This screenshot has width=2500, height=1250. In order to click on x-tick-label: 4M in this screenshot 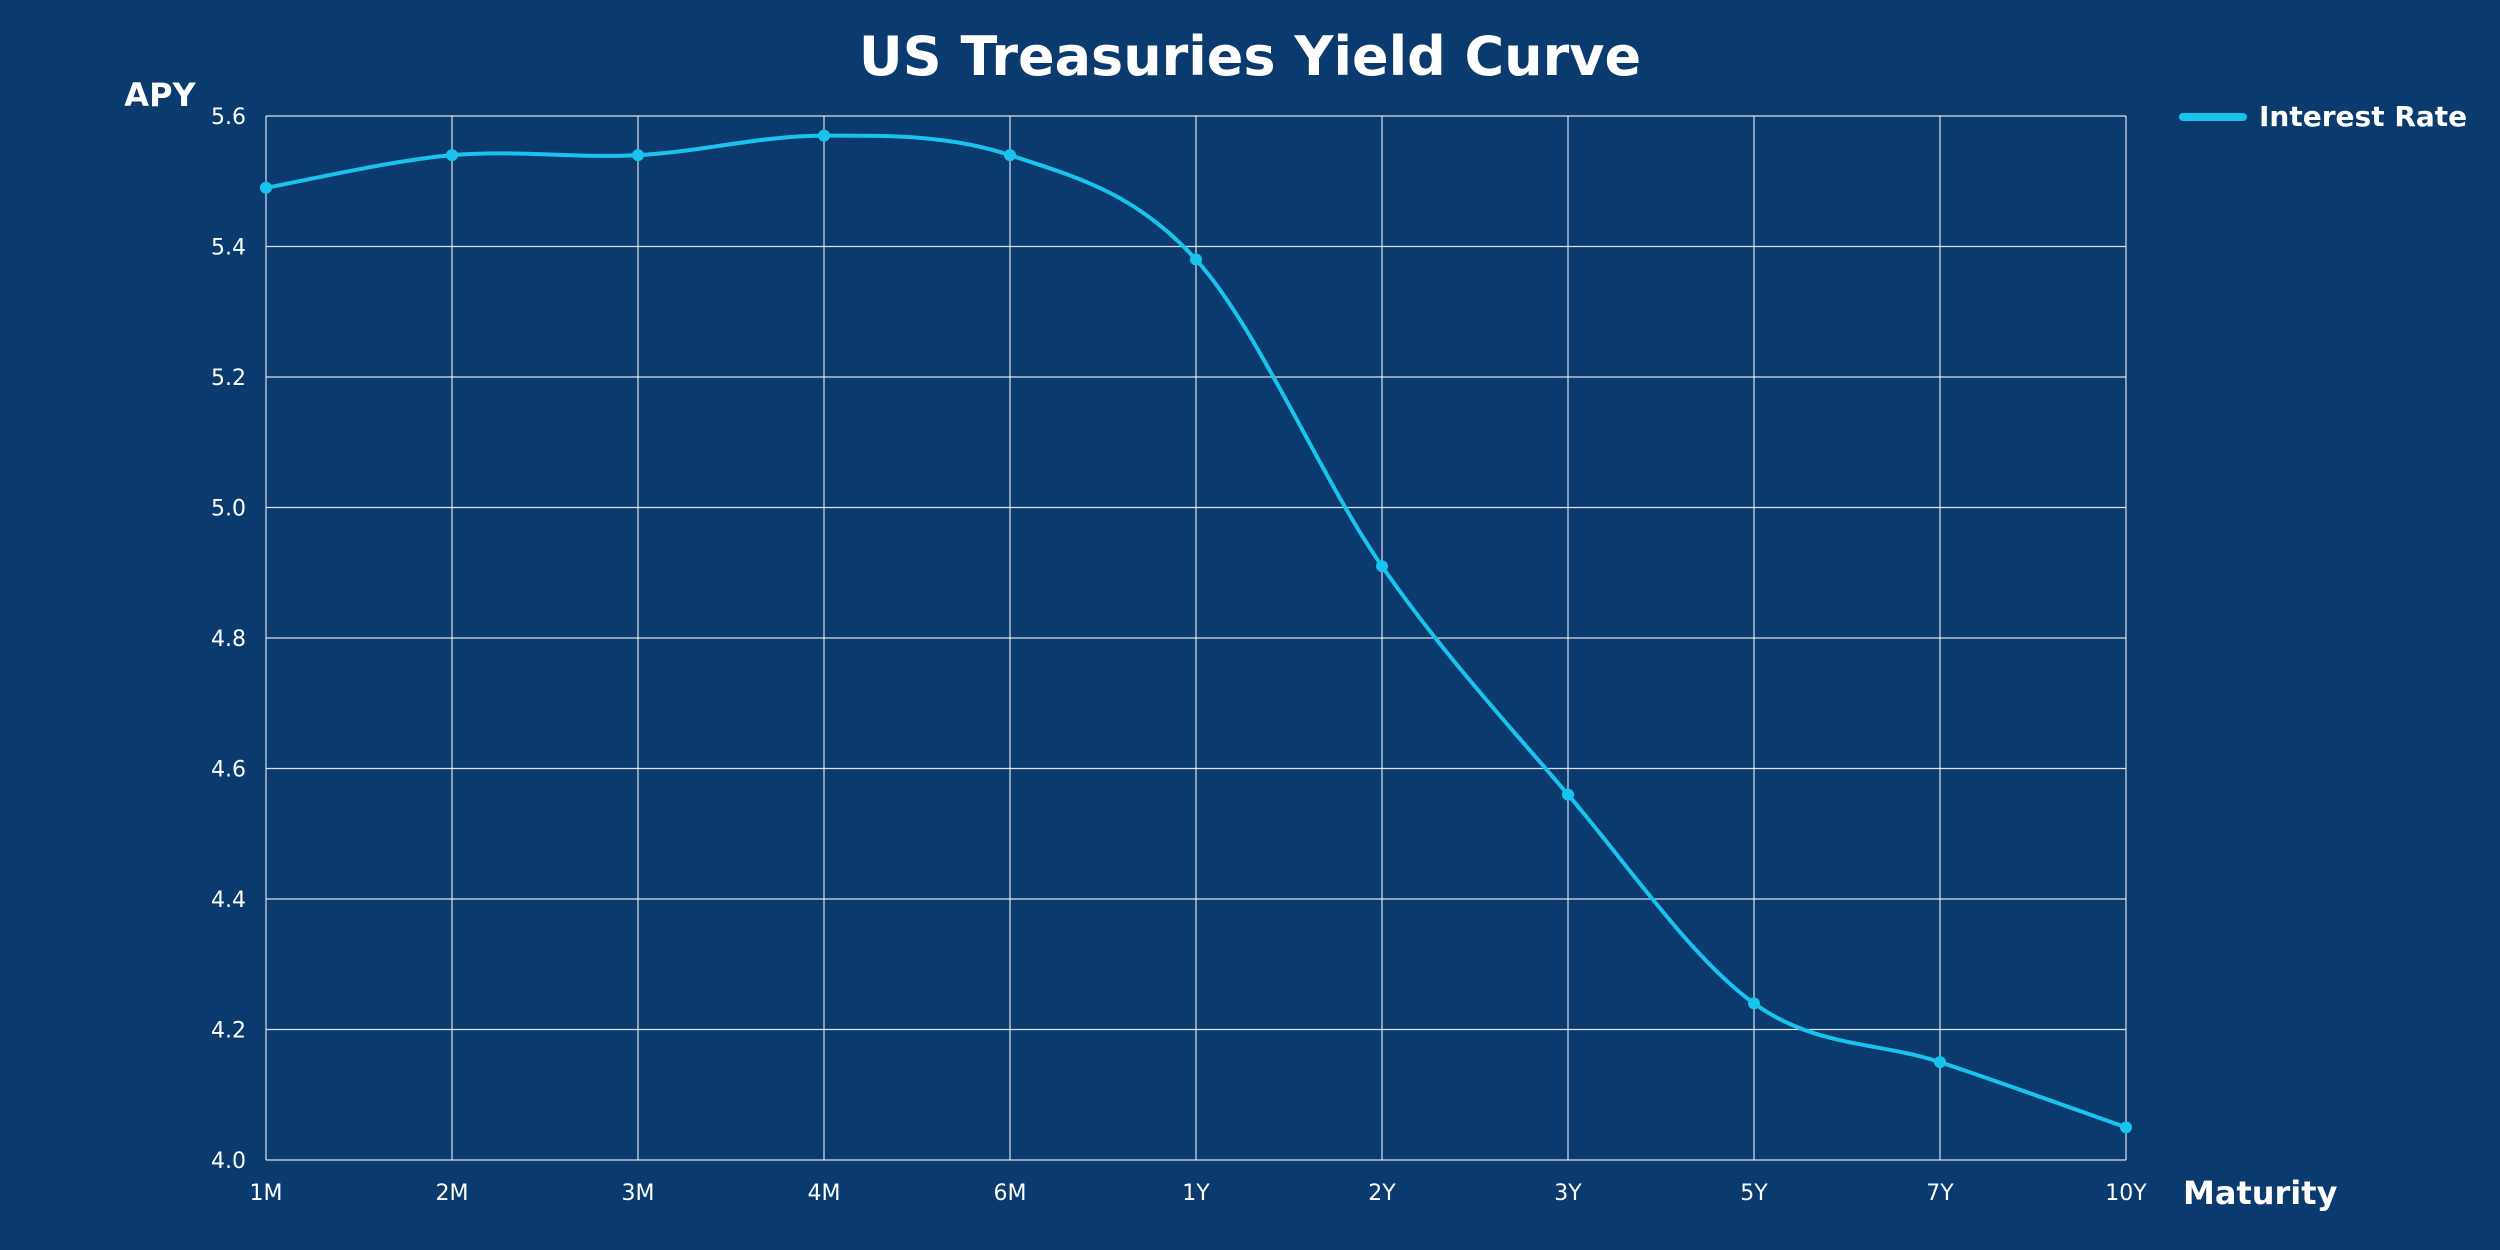, I will do `click(824, 1193)`.